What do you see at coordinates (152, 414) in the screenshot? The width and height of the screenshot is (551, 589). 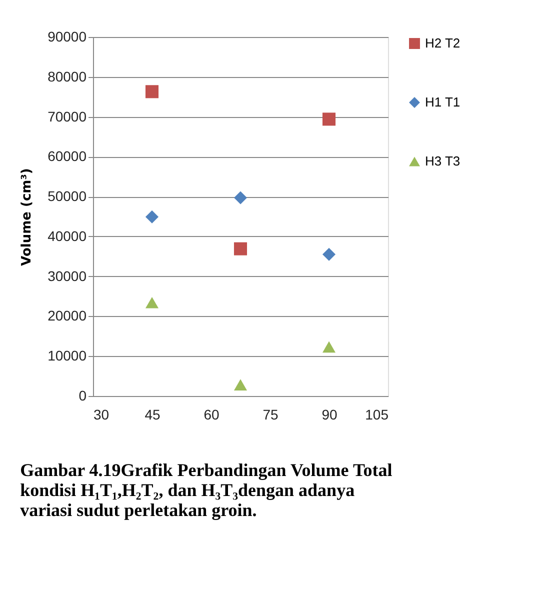 I see `x-tick-label: 45` at bounding box center [152, 414].